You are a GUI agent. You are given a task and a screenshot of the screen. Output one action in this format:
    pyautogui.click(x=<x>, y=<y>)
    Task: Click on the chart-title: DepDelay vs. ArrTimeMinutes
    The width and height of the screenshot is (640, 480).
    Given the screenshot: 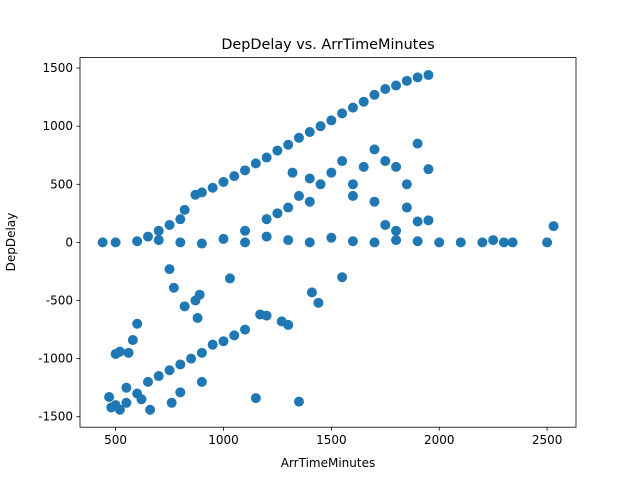 What is the action you would take?
    pyautogui.click(x=327, y=45)
    